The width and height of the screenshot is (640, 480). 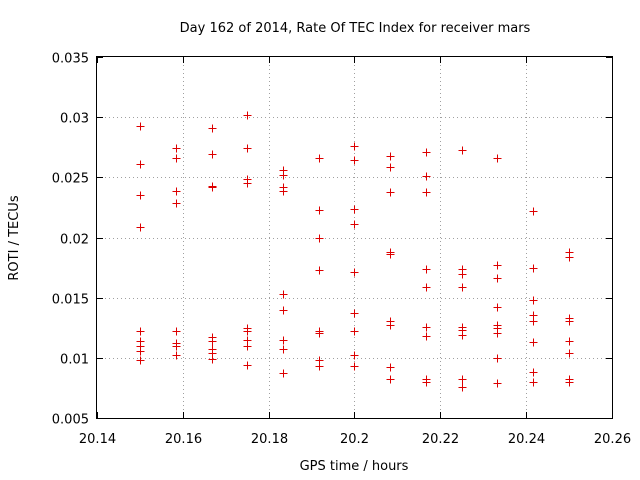 I want to click on x-tick-label: 20.16, so click(x=183, y=439).